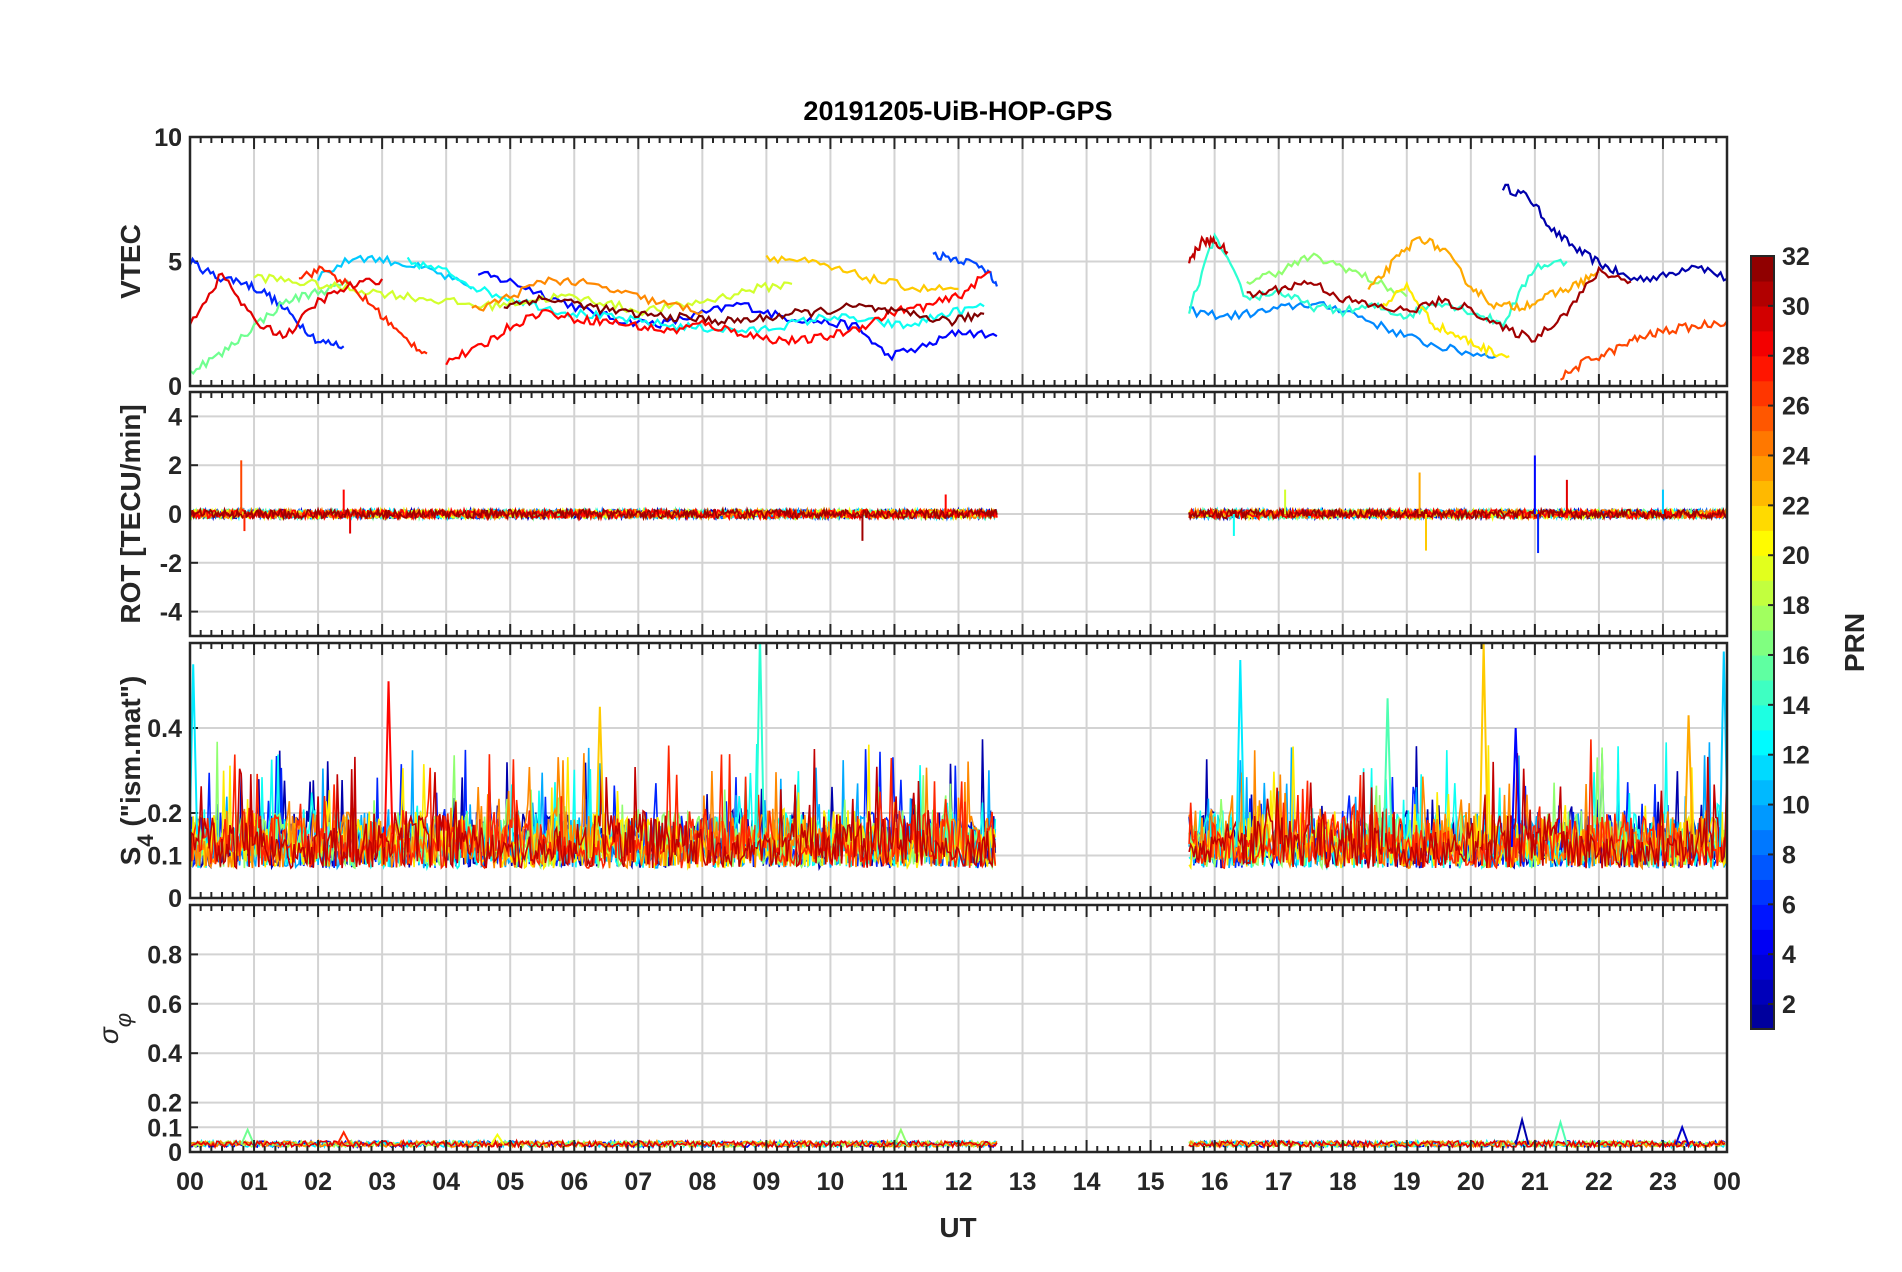 The image size is (1902, 1272). What do you see at coordinates (1796, 407) in the screenshot?
I see `colorbar-tick-label: 26` at bounding box center [1796, 407].